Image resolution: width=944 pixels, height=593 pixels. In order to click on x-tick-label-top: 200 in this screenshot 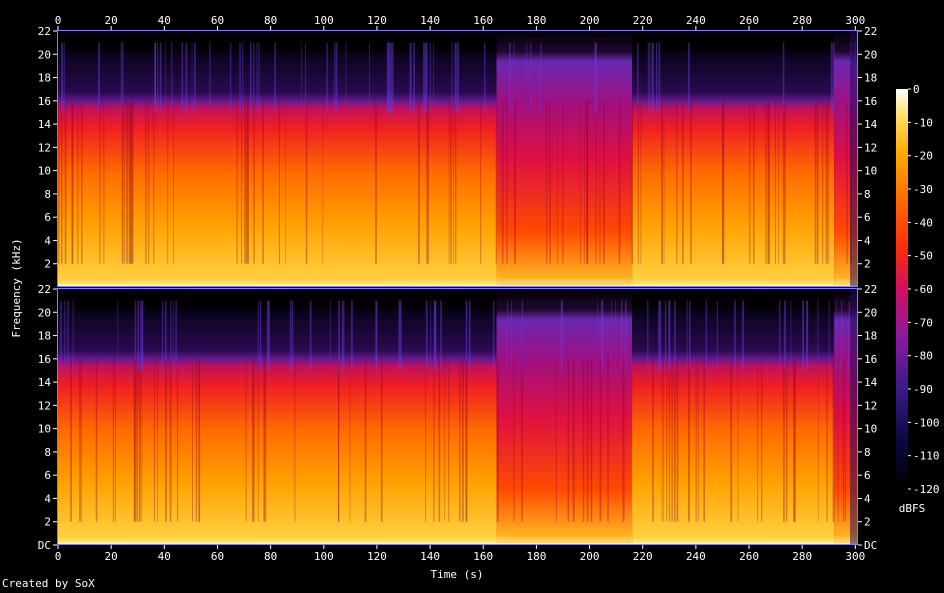, I will do `click(590, 20)`.